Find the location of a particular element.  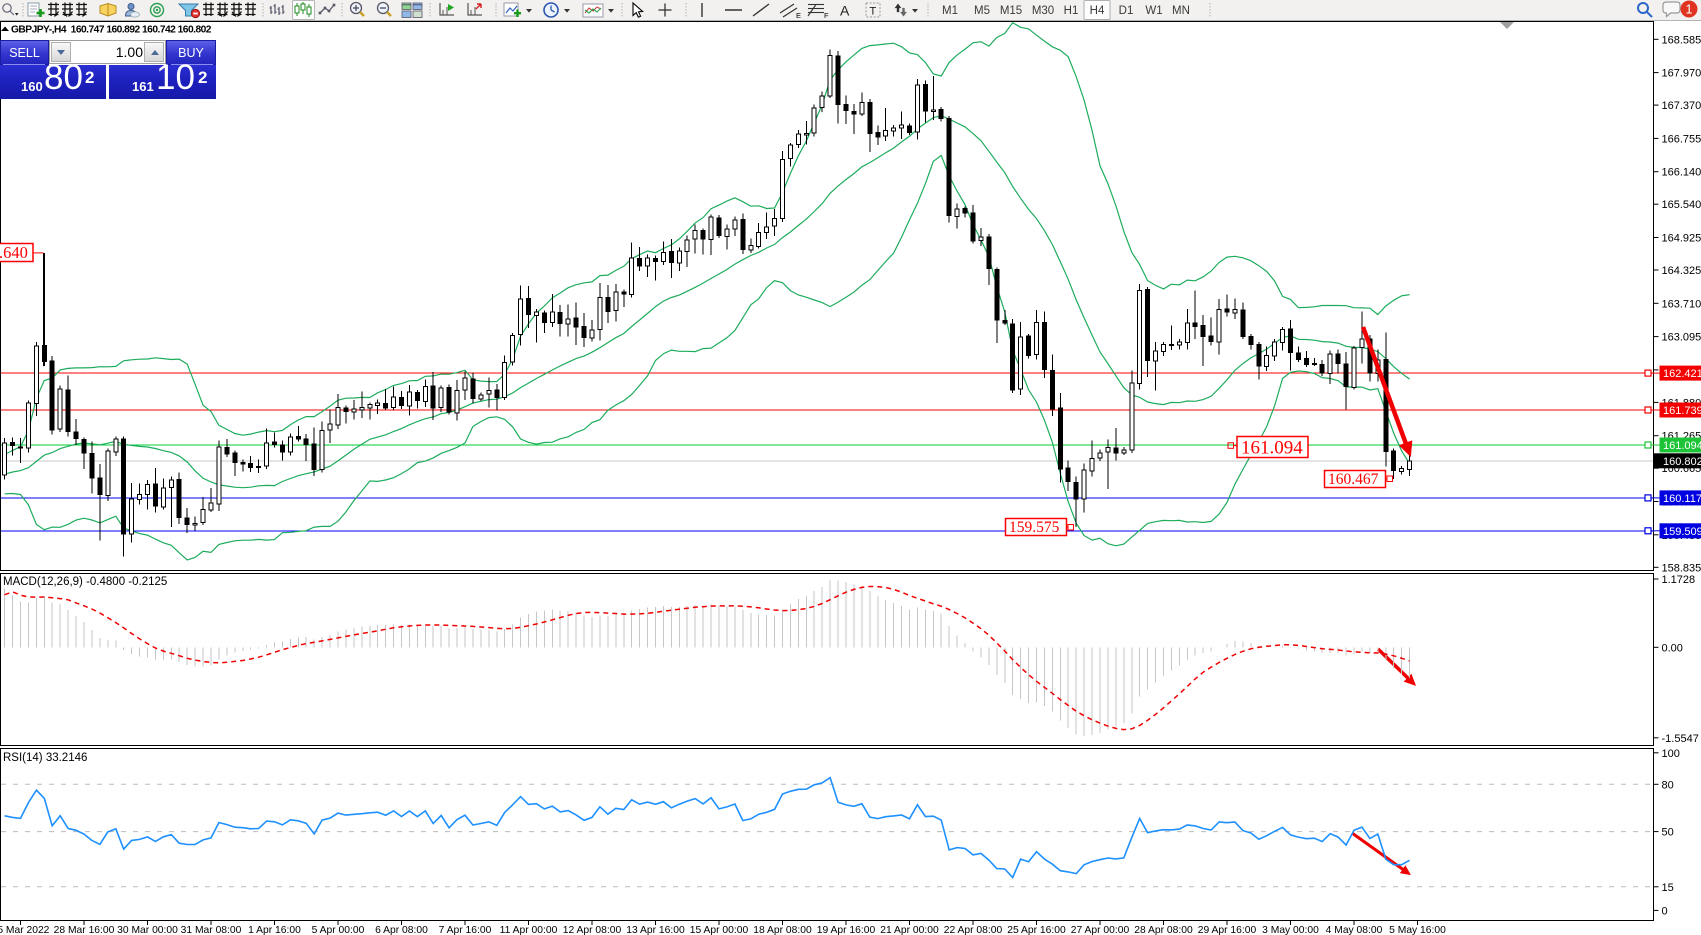

svg-text: 166.755 is located at coordinates (1681, 139).